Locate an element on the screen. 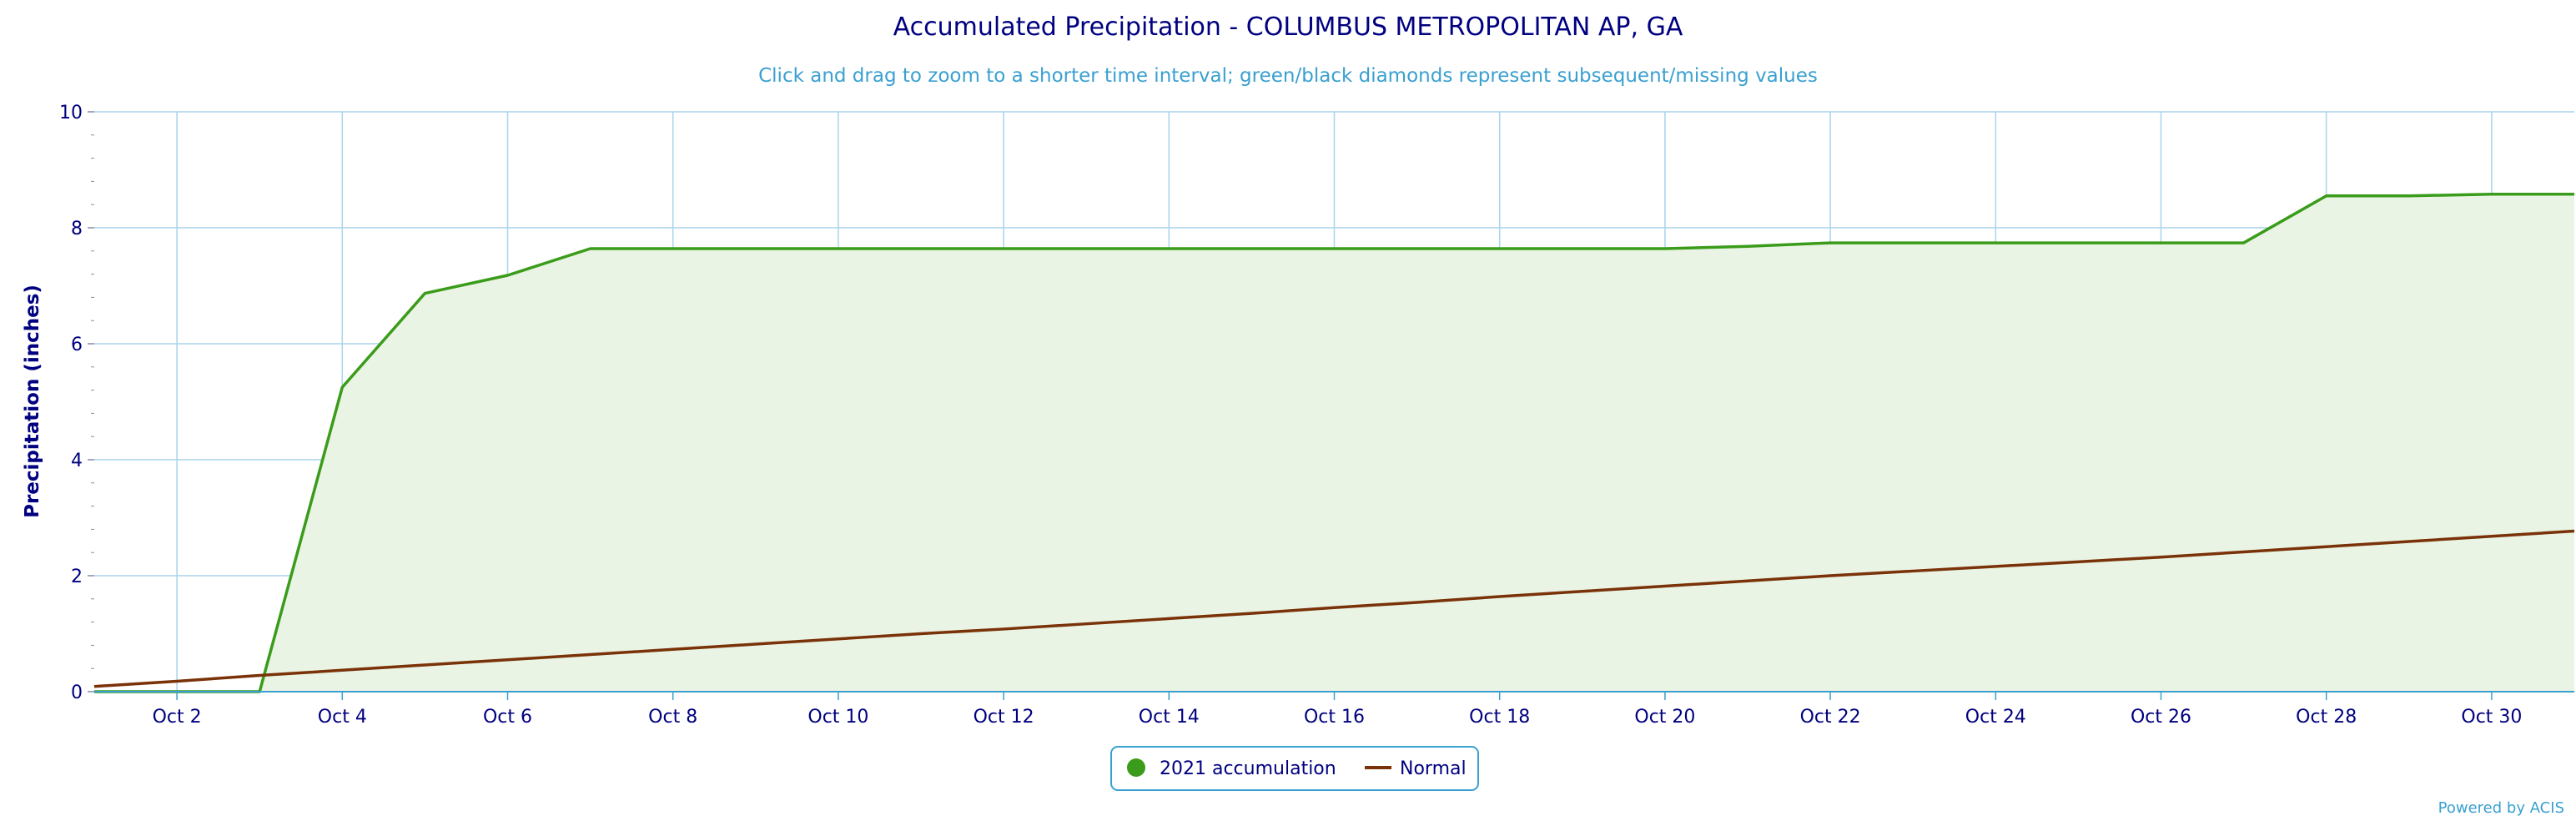 This screenshot has width=2576, height=821. x-tick-label-20: Oct 20 is located at coordinates (1664, 718).